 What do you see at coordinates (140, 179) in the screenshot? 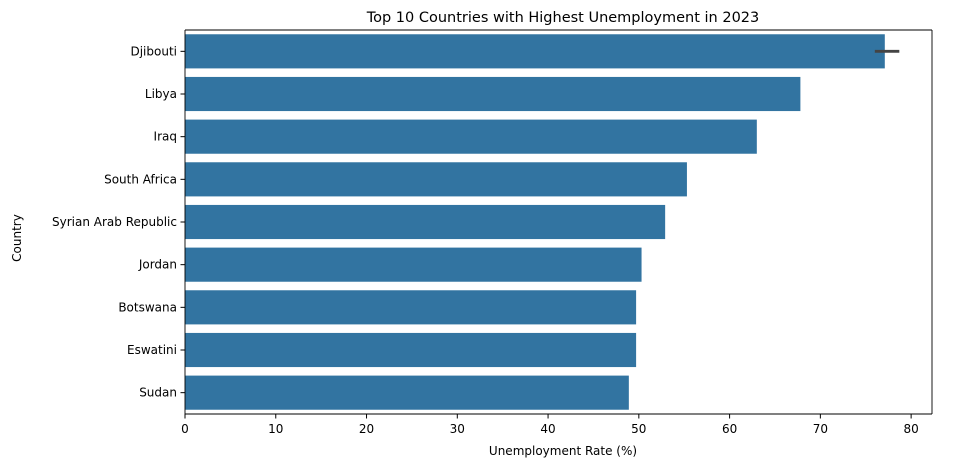
I see `y-tick-label-south-africa: South Africa` at bounding box center [140, 179].